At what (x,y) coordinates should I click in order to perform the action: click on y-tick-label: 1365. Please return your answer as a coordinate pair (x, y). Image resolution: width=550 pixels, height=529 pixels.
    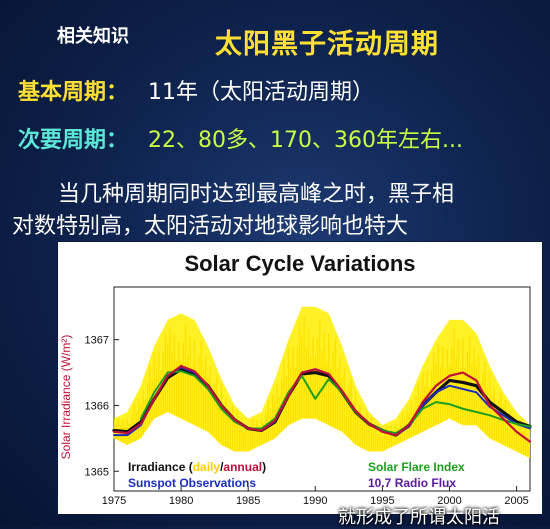
    Looking at the image, I should click on (97, 472).